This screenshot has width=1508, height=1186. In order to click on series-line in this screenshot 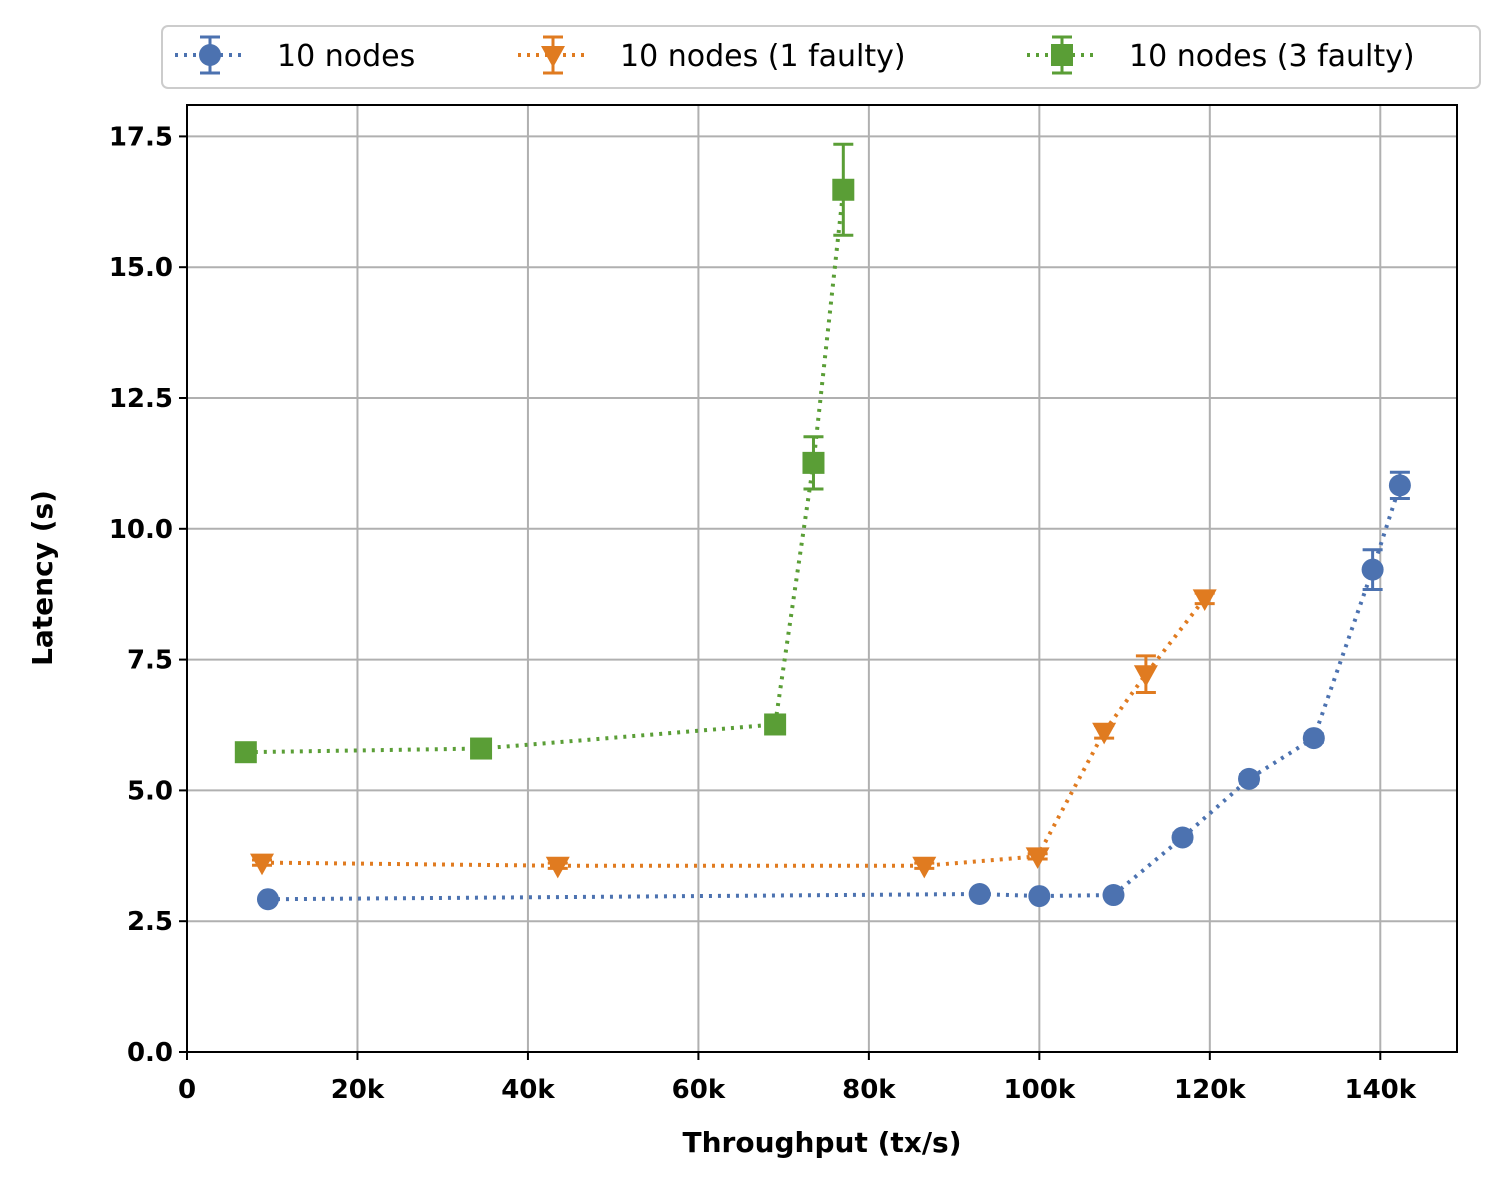, I will do `click(734, 732)`.